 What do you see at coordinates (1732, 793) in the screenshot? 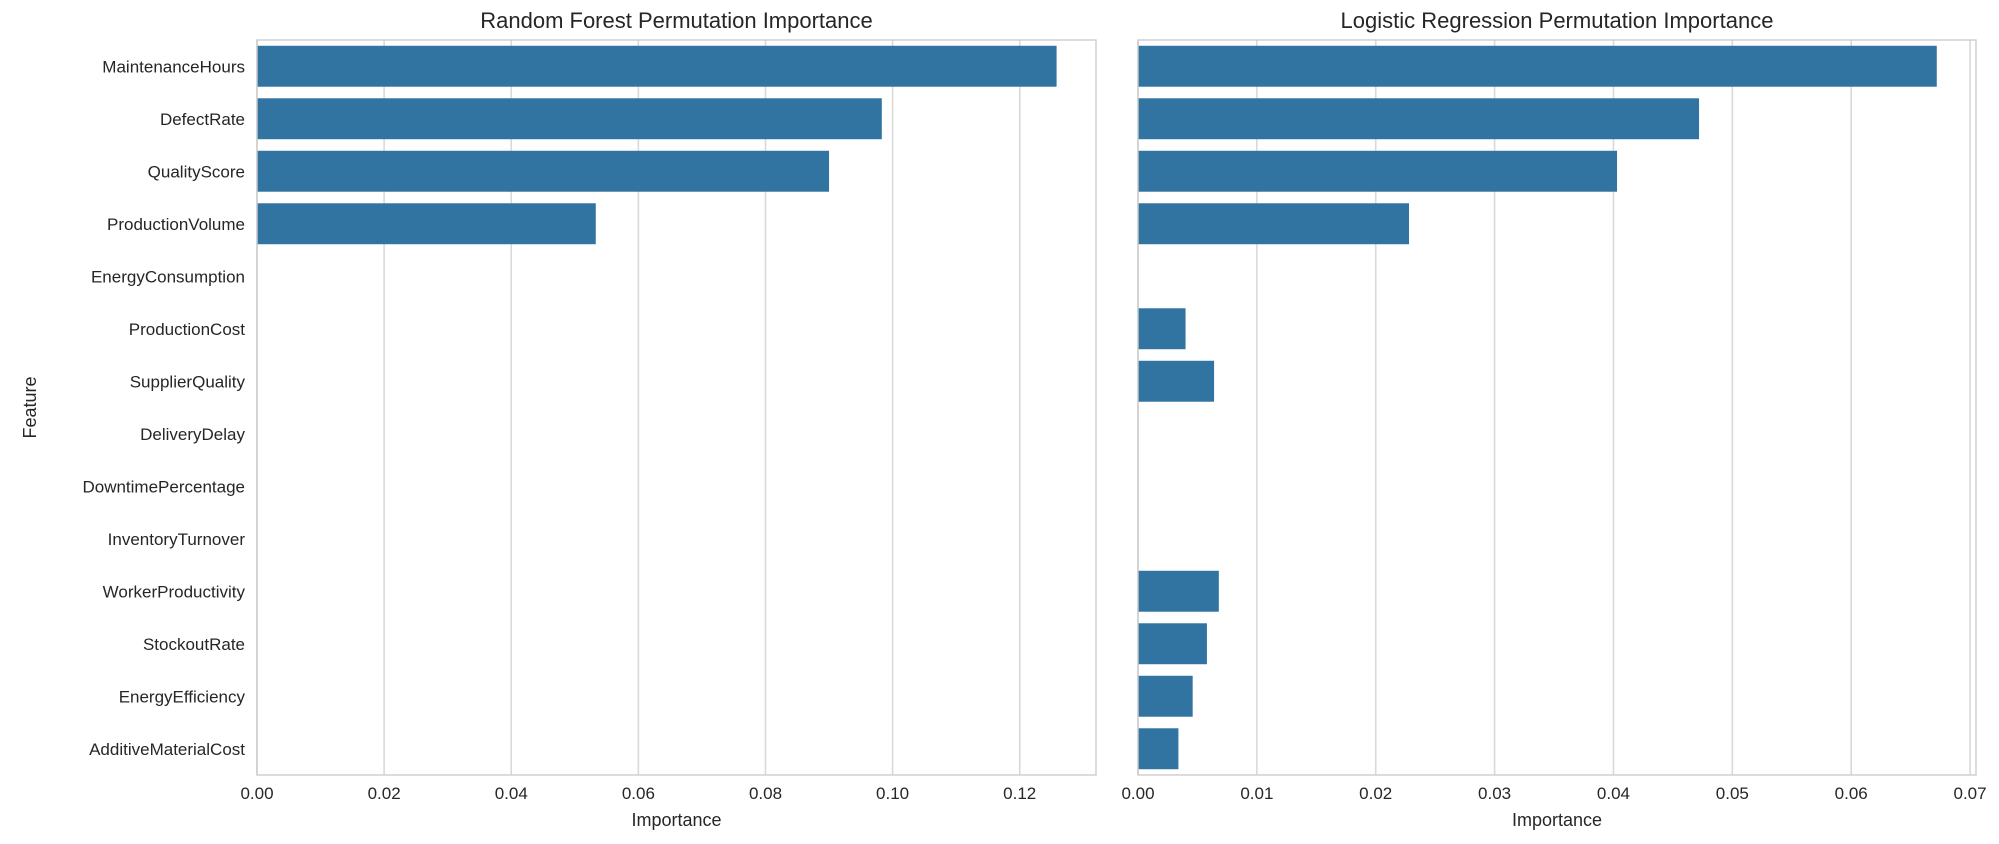
I see `x-tick-label: 0.05` at bounding box center [1732, 793].